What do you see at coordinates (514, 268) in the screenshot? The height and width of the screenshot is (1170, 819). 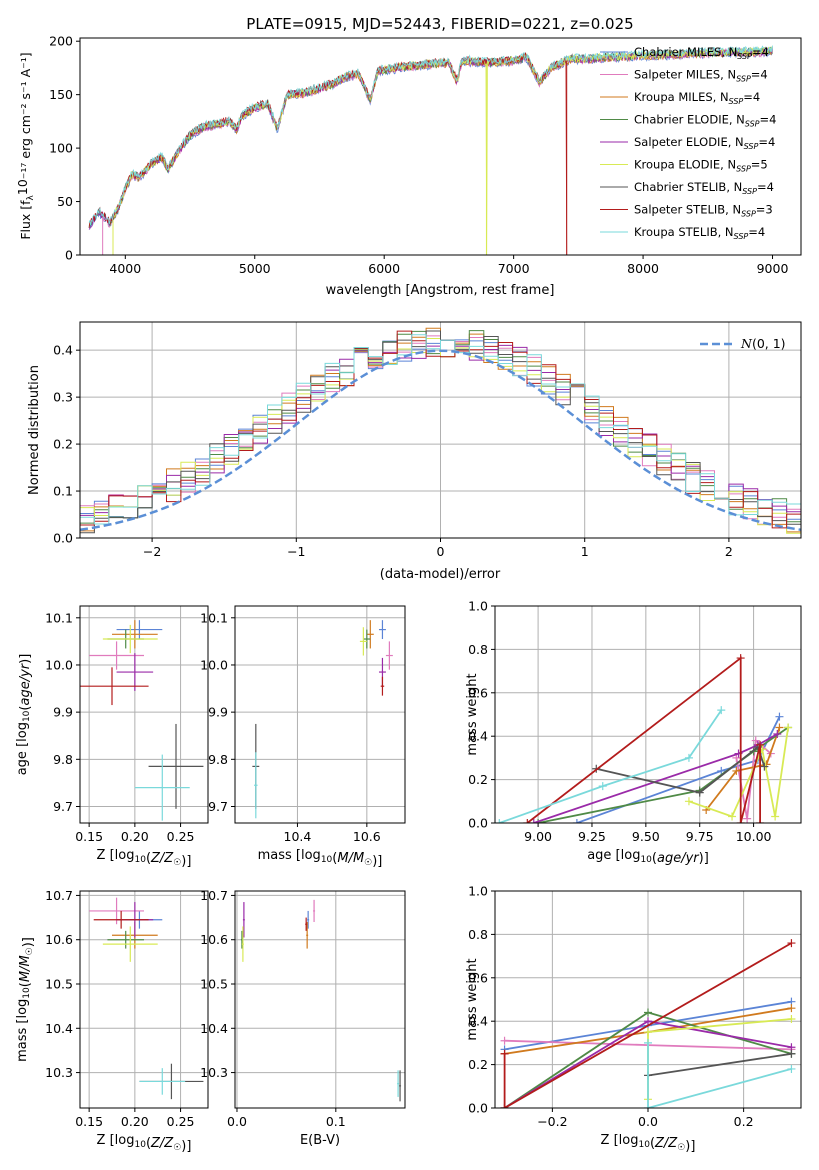 I see `x-tick-label: 7000` at bounding box center [514, 268].